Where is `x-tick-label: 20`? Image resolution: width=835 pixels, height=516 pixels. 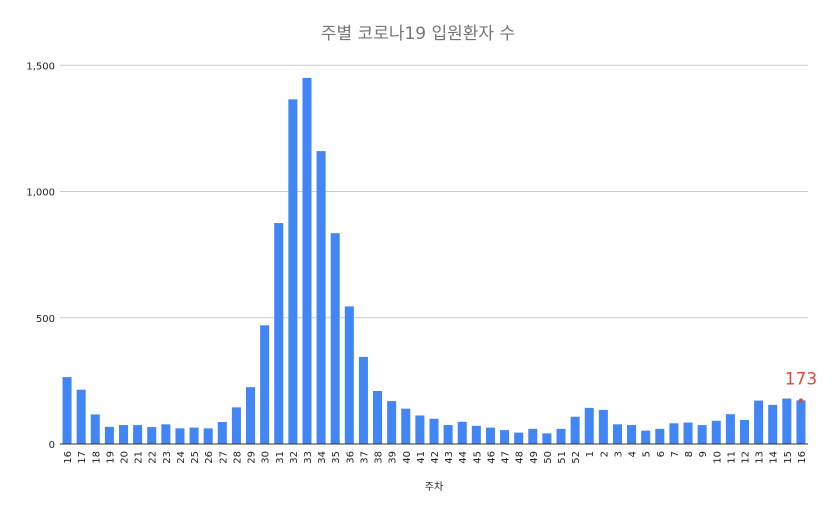
x-tick-label: 20 is located at coordinates (125, 457).